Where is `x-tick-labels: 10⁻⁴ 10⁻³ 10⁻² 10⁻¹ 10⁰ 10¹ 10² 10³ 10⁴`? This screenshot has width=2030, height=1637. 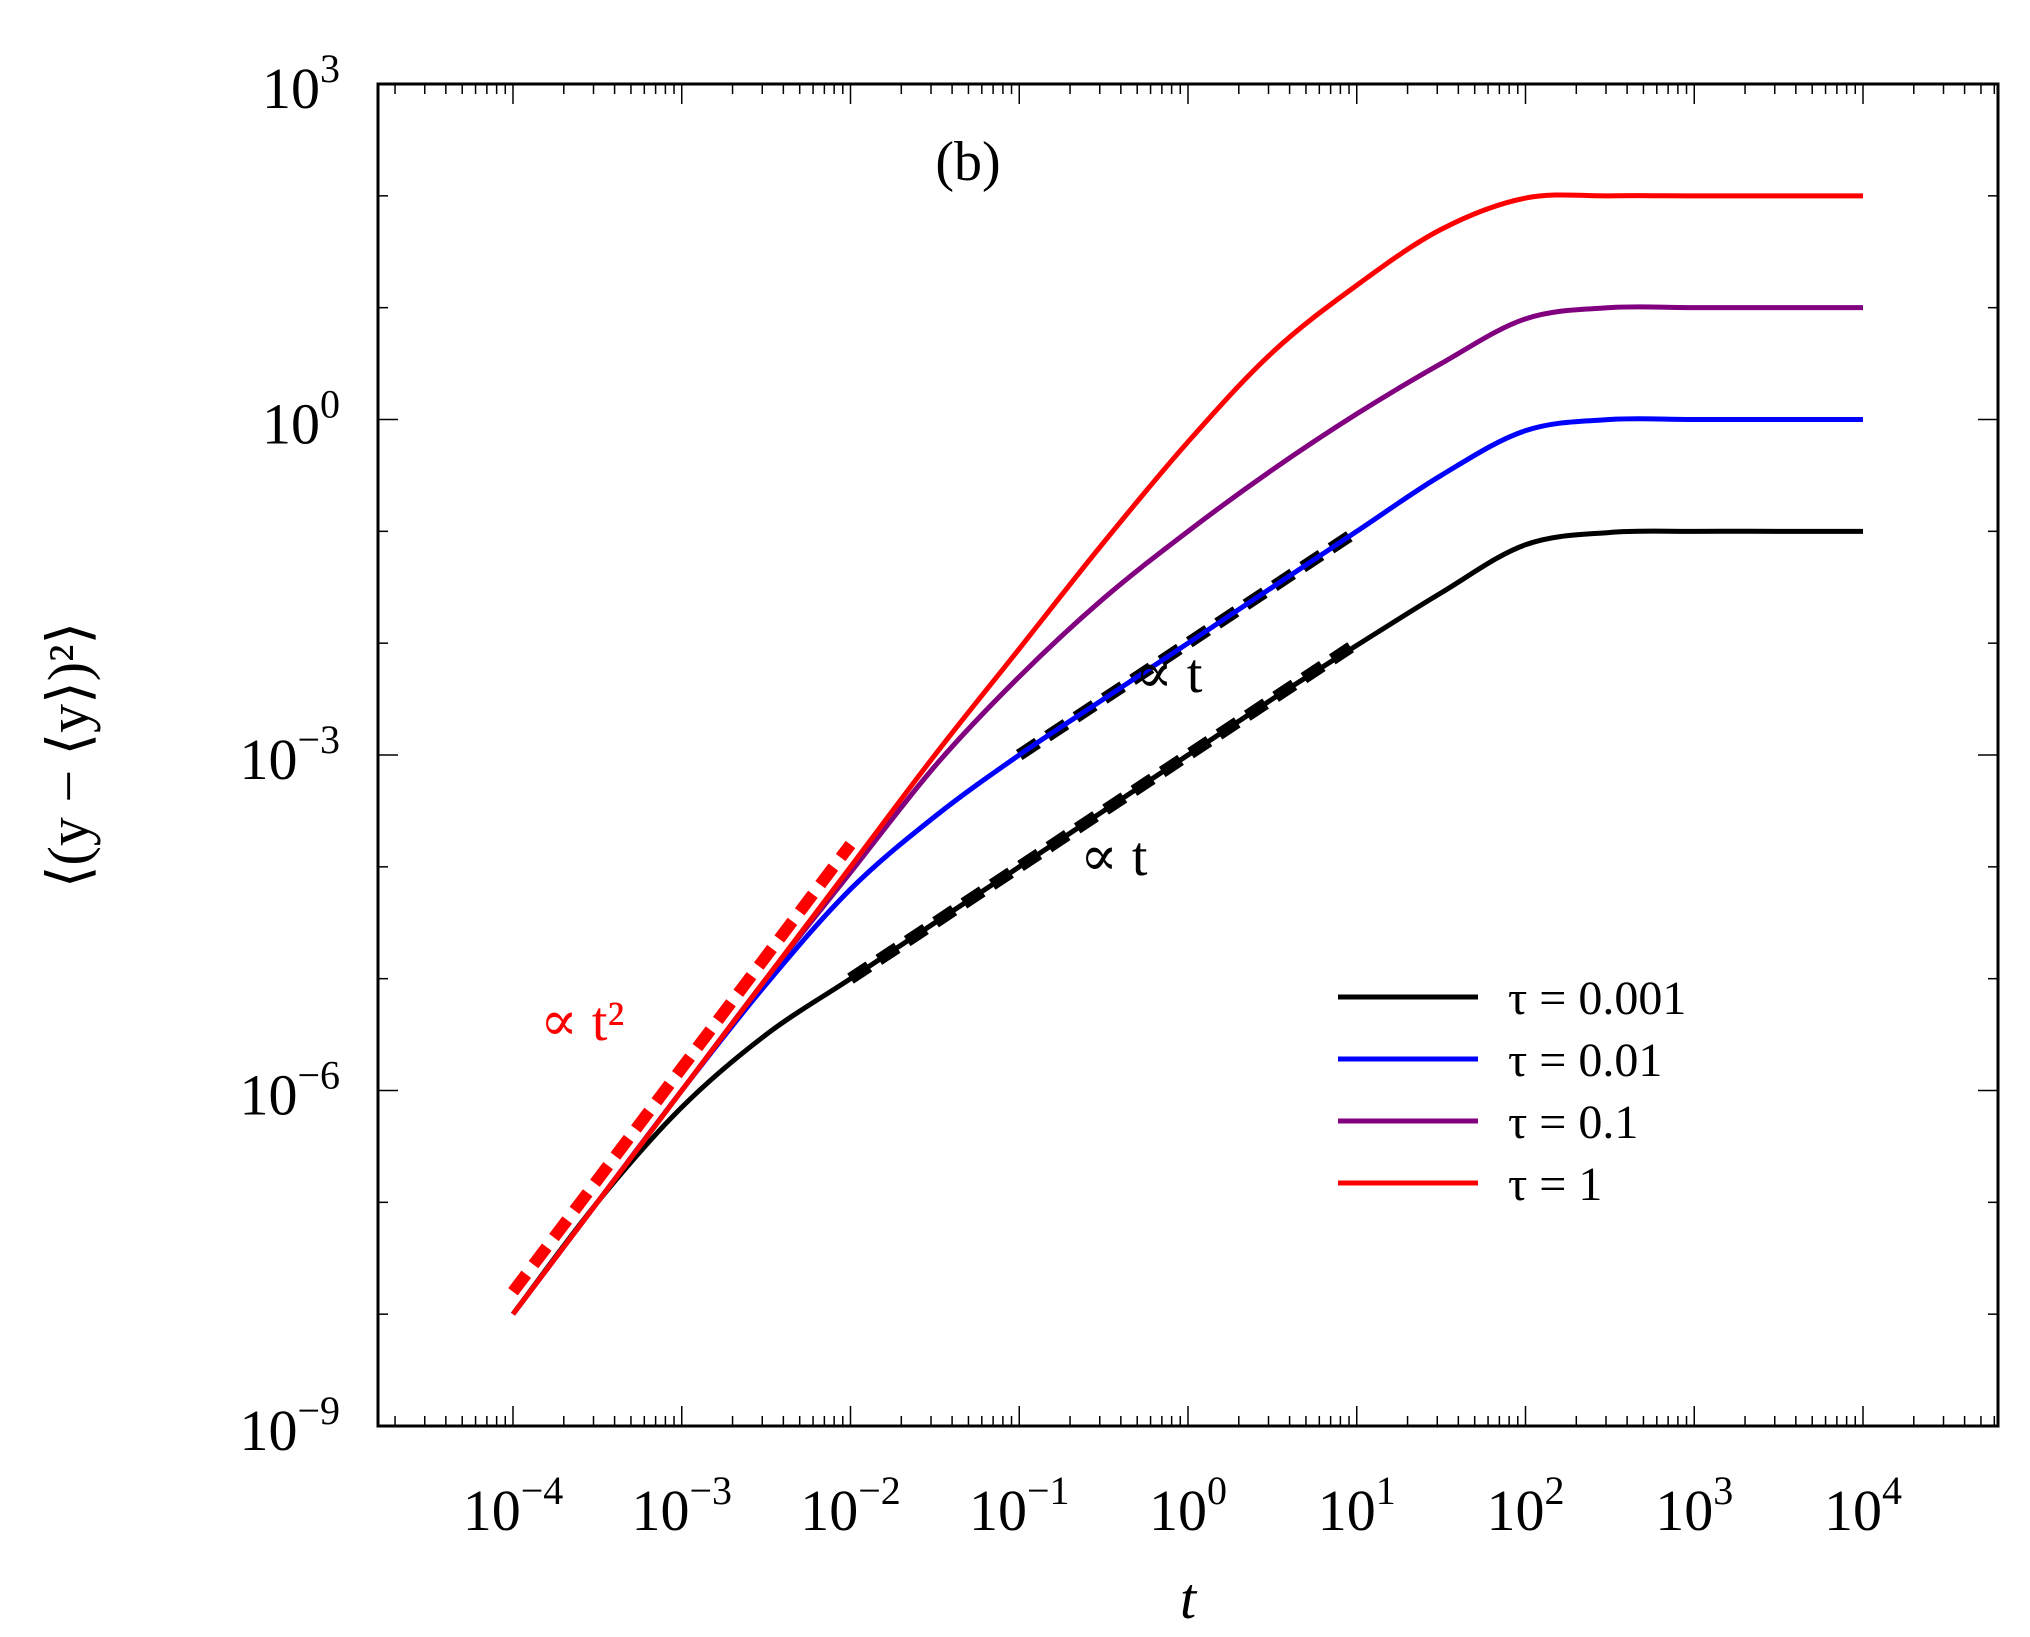
x-tick-labels: 10⁻⁴ 10⁻³ 10⁻² 10⁻¹ 10⁰ 10¹ 10² 10³ 10⁴ is located at coordinates (1182, 1505).